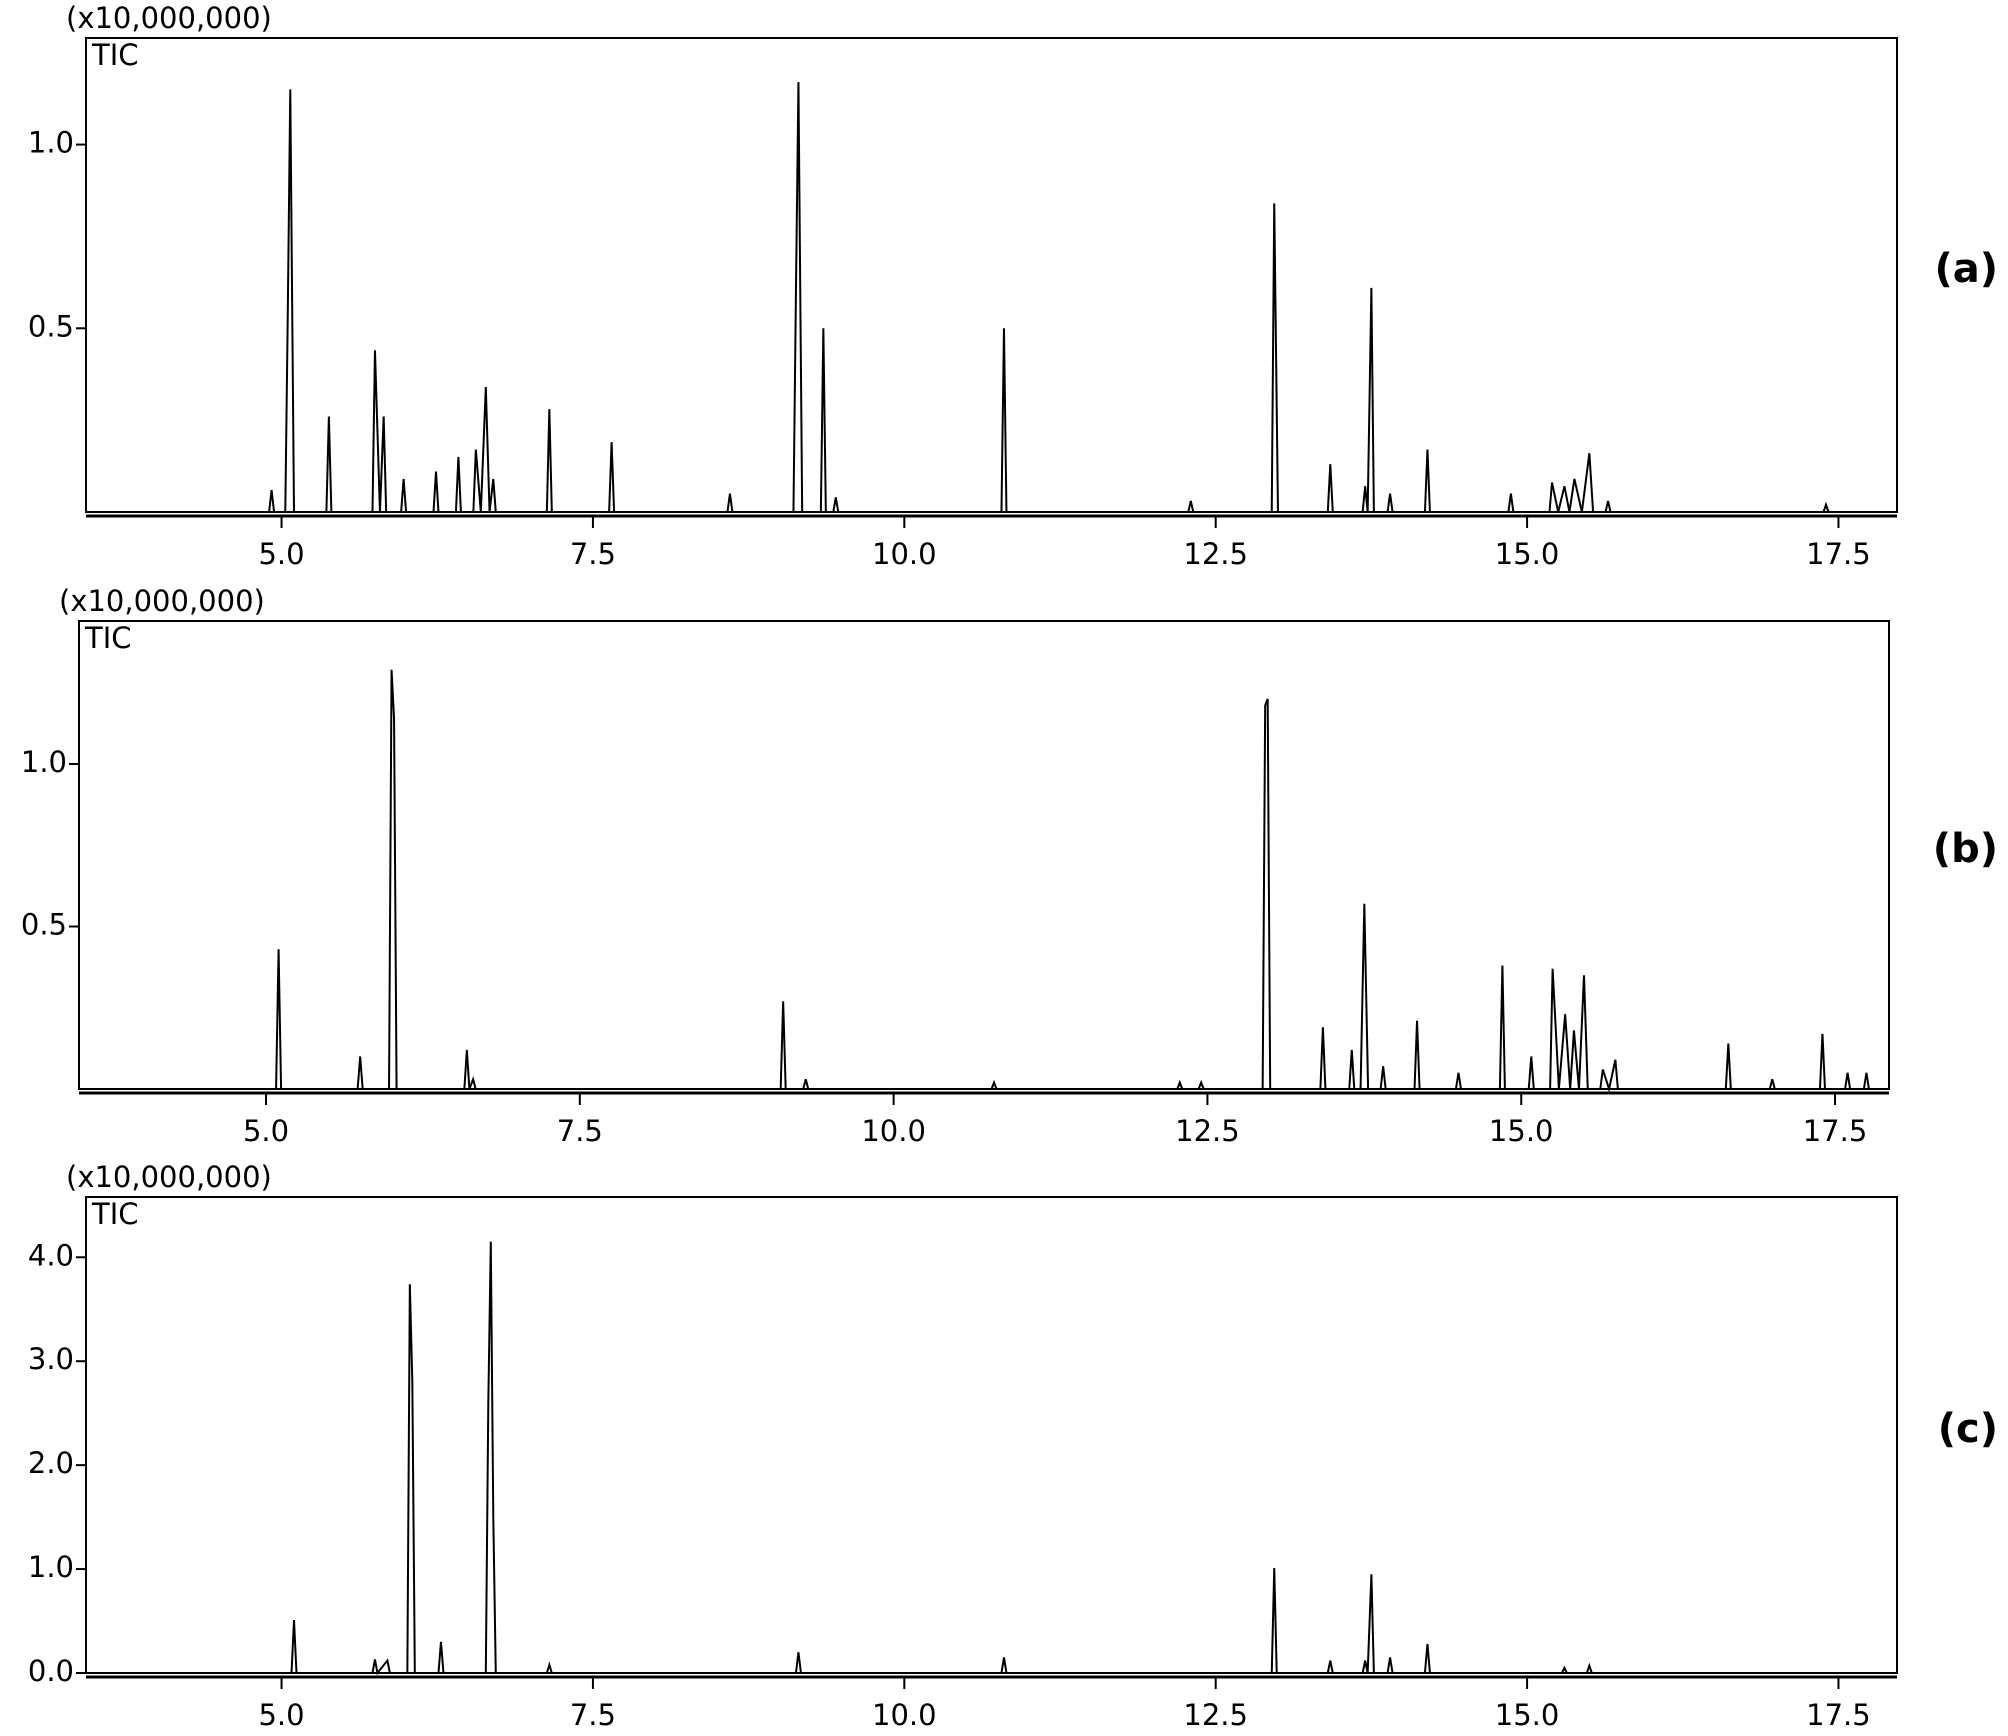 The image size is (2008, 1736). Describe the element at coordinates (1965, 849) in the screenshot. I see `panel-label: (b)` at that location.